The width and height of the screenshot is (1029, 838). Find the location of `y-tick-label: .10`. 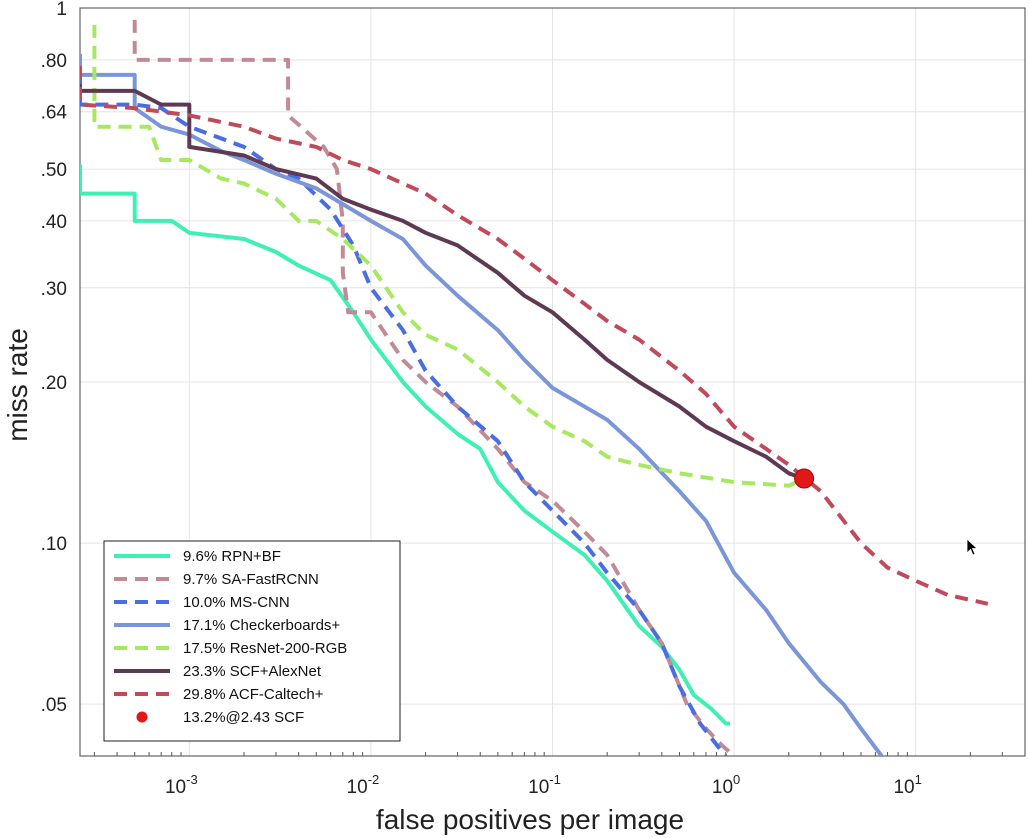

y-tick-label: .10 is located at coordinates (54, 544).